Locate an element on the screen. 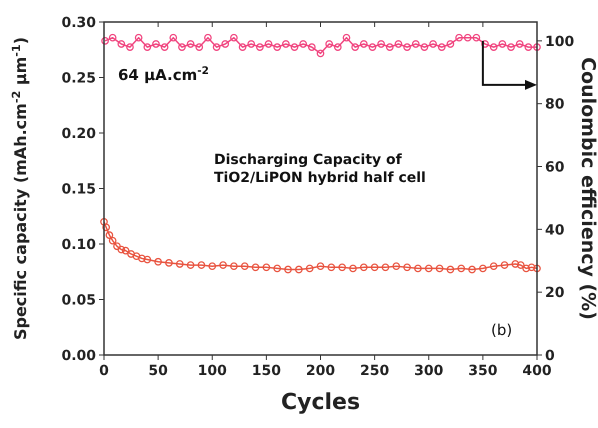 Image resolution: width=598 pixels, height=428 pixels. x-tick-label: 250 is located at coordinates (375, 371).